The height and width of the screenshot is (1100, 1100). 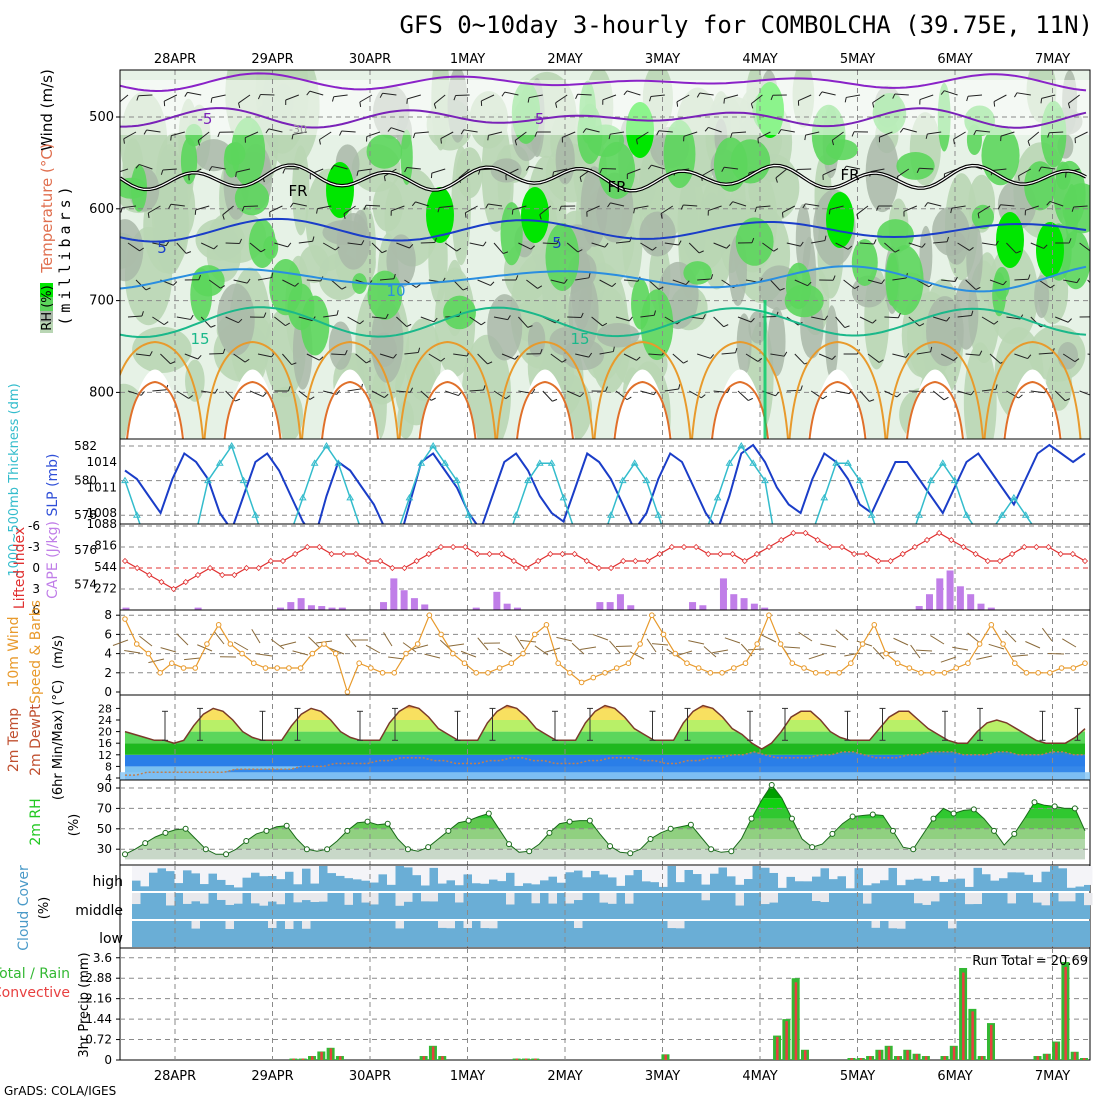 I want to click on rh-blob-bright, so click(x=340, y=190).